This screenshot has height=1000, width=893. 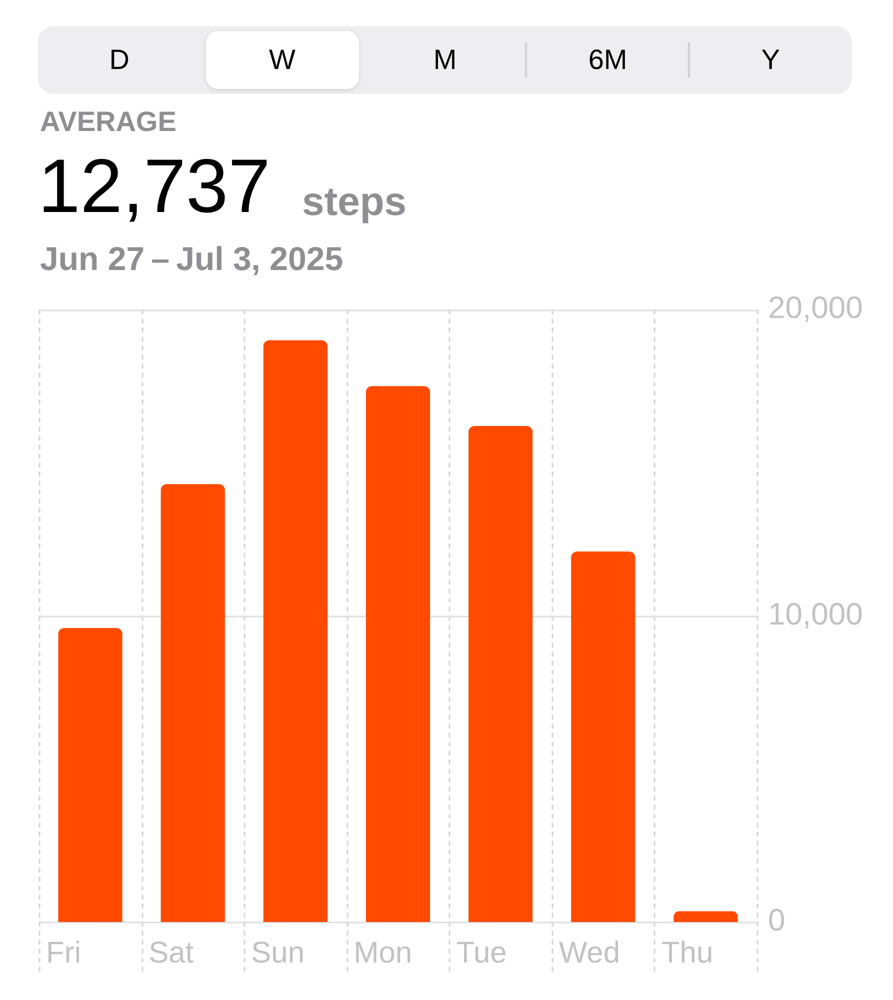 I want to click on y-tick-label: 10,000, so click(x=815, y=614).